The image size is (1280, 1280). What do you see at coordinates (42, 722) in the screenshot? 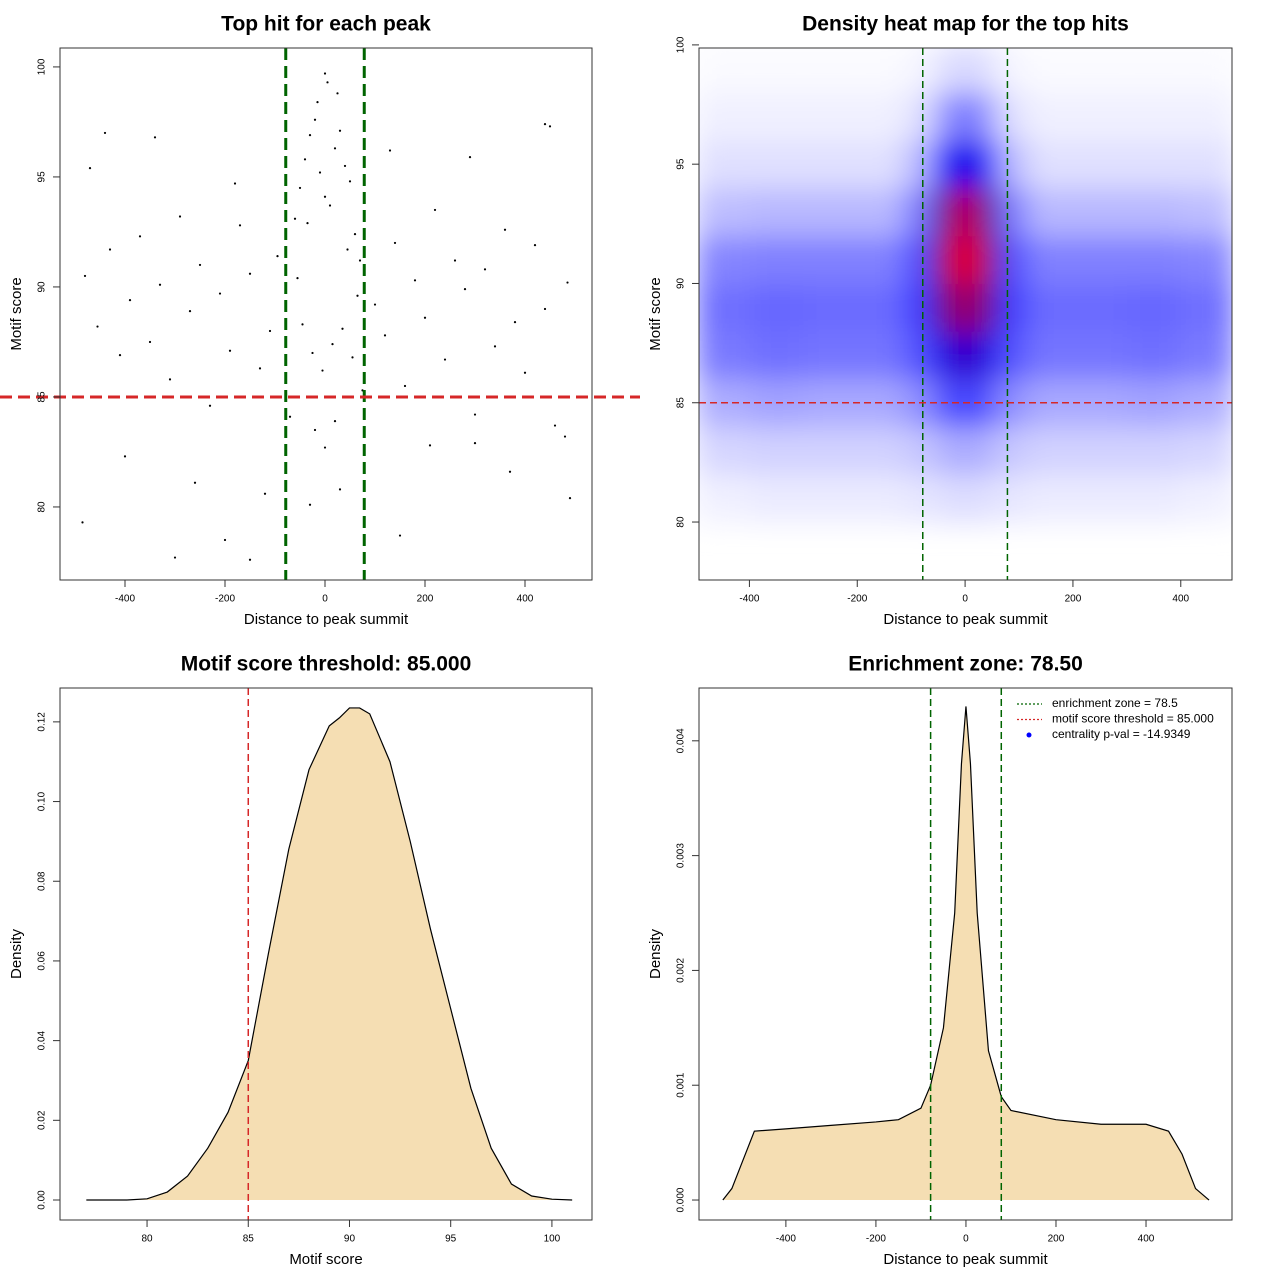
I see `y-tick-label: 0.12` at bounding box center [42, 722].